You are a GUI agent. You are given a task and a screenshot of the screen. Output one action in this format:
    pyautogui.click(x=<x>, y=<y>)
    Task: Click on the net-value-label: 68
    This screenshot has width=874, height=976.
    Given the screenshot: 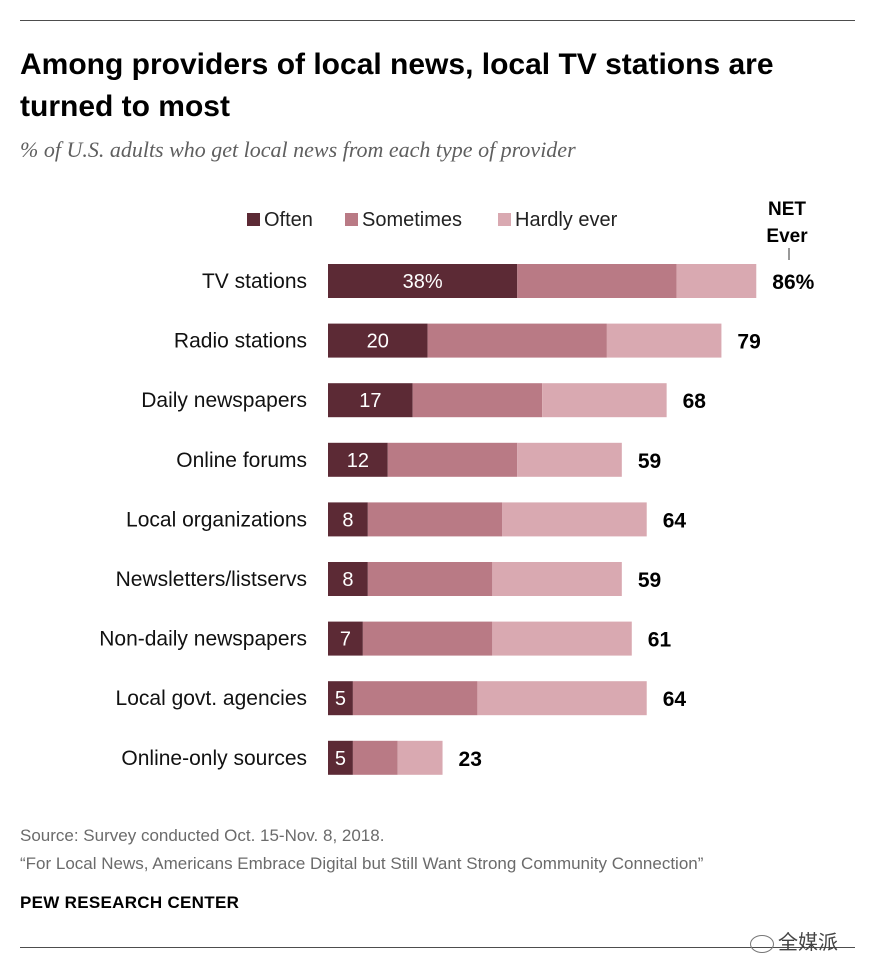 What is the action you would take?
    pyautogui.click(x=695, y=401)
    